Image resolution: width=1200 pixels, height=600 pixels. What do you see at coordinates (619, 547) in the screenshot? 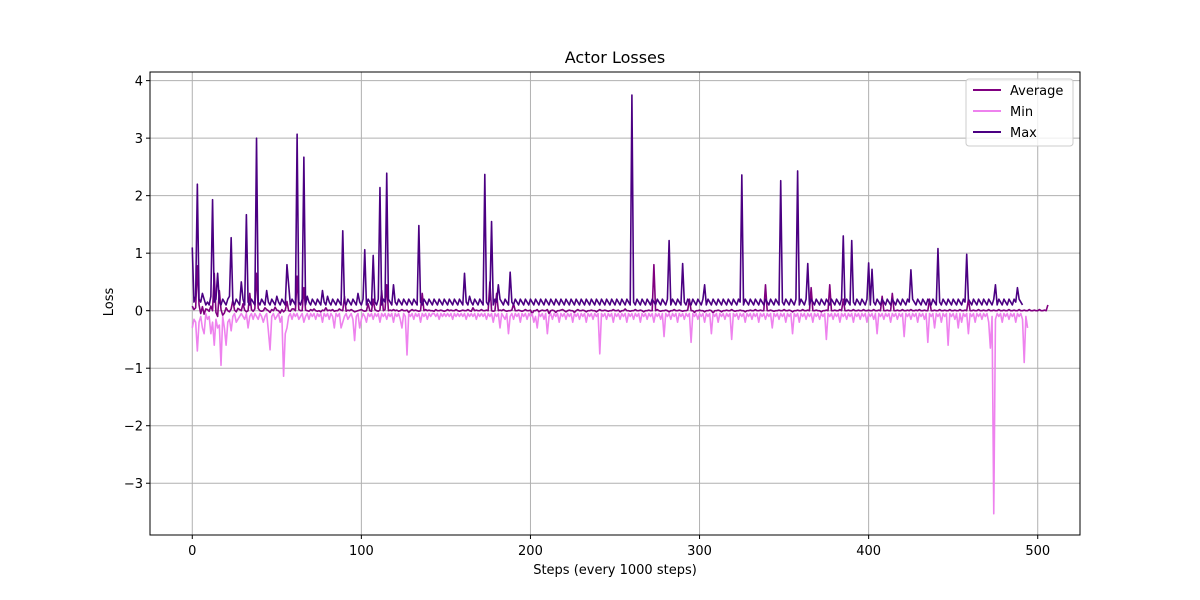
I see `x-axis-ticks: 0 100 200 300 400 500` at bounding box center [619, 547].